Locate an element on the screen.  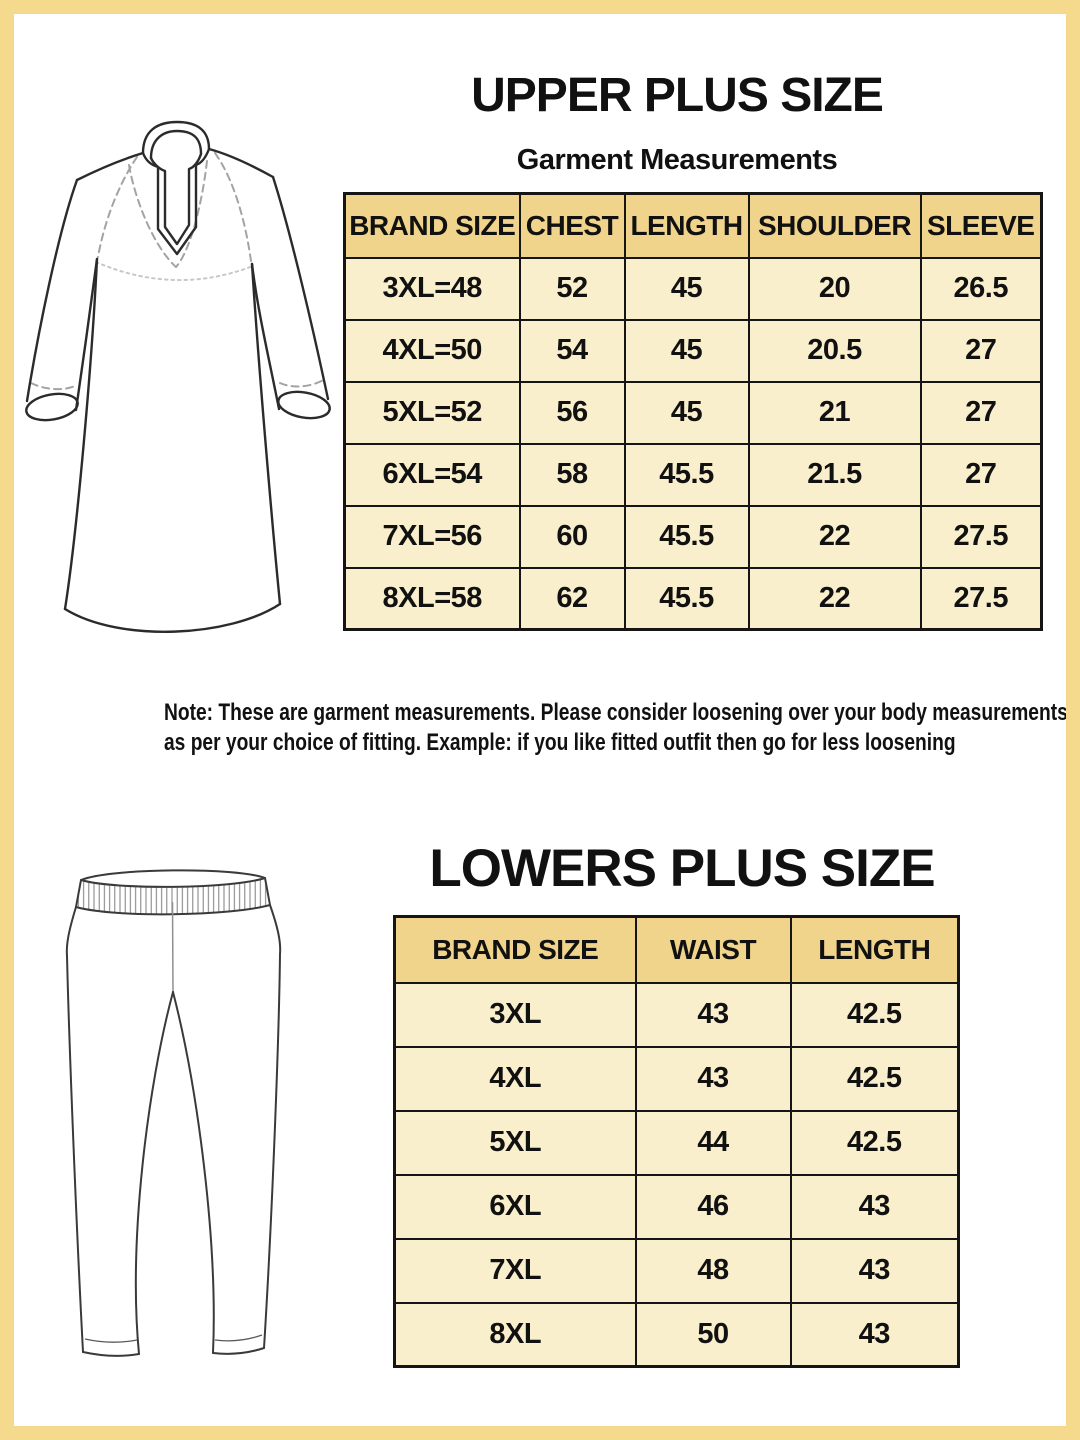
column-header: SHOULDER is located at coordinates (834, 225).